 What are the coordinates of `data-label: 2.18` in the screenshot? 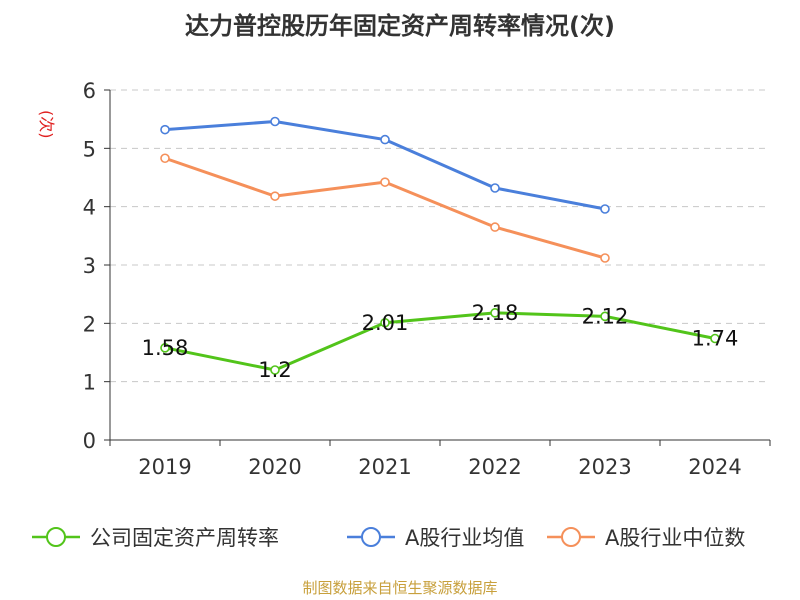 It's located at (495, 313).